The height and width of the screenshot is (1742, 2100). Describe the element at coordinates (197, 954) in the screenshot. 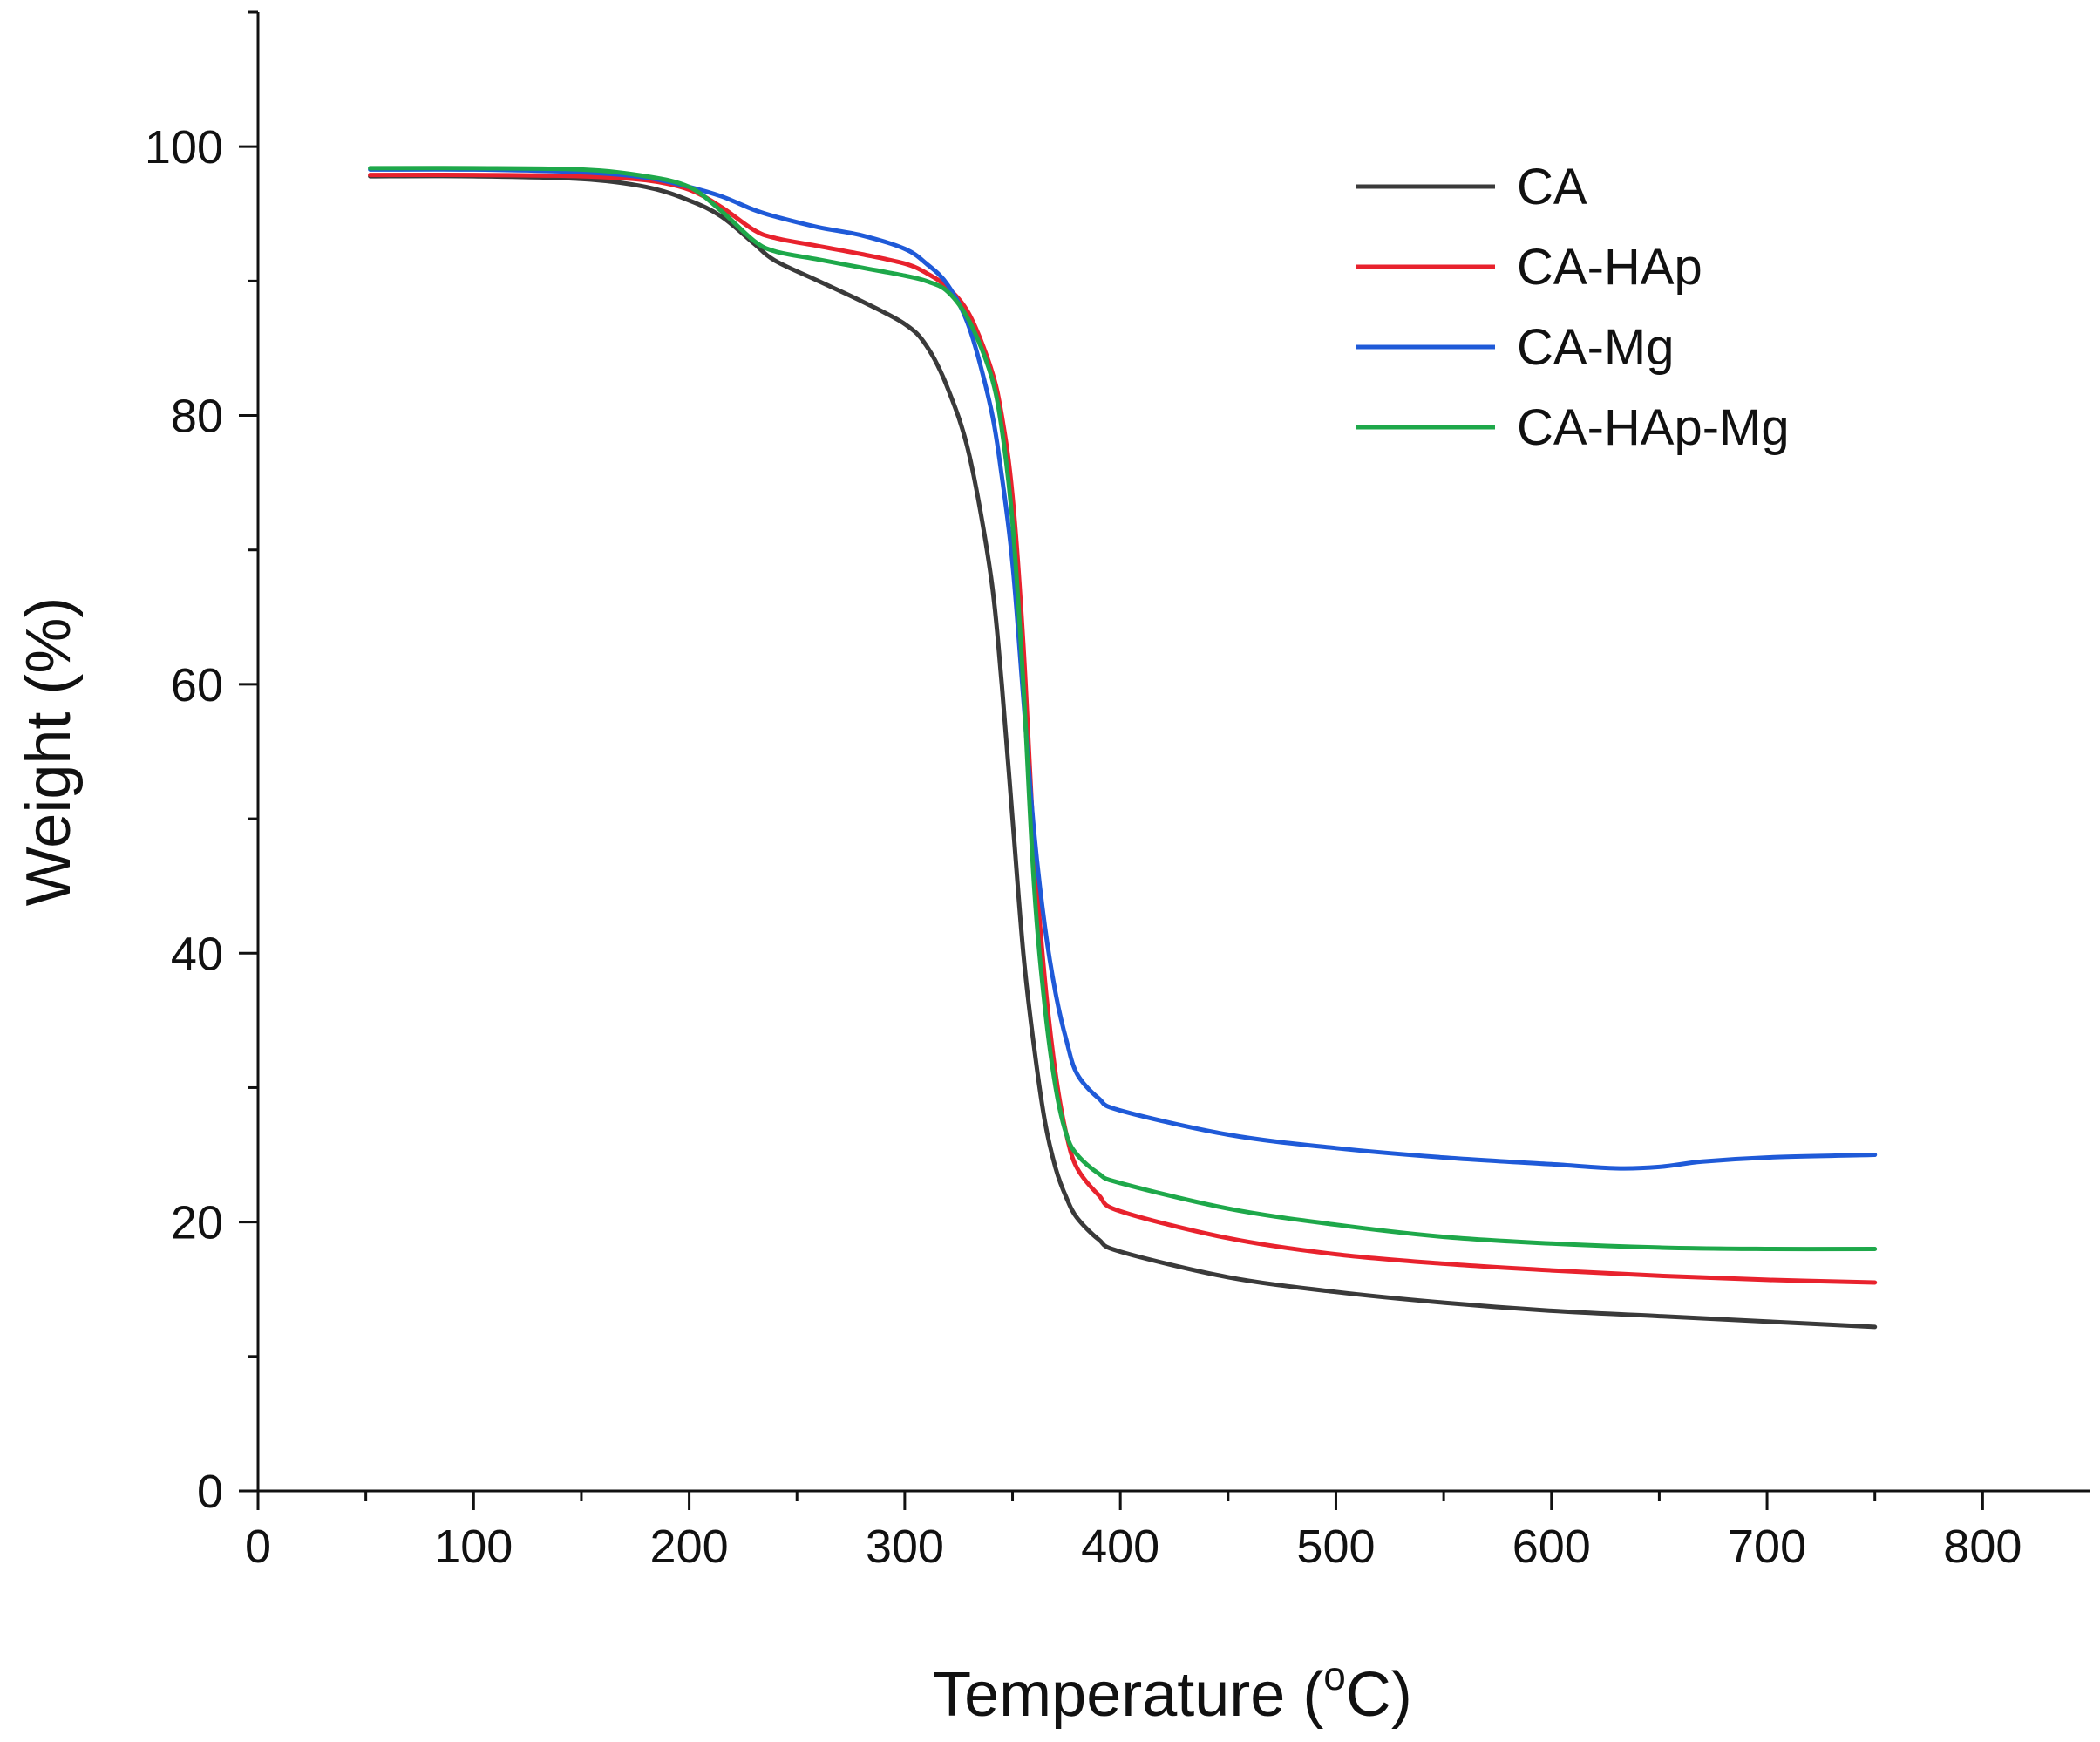

I see `y-tick-label: 40` at that location.